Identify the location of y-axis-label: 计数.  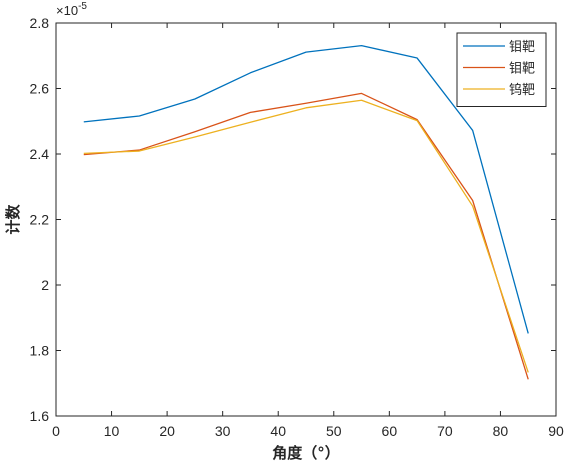
(13, 219).